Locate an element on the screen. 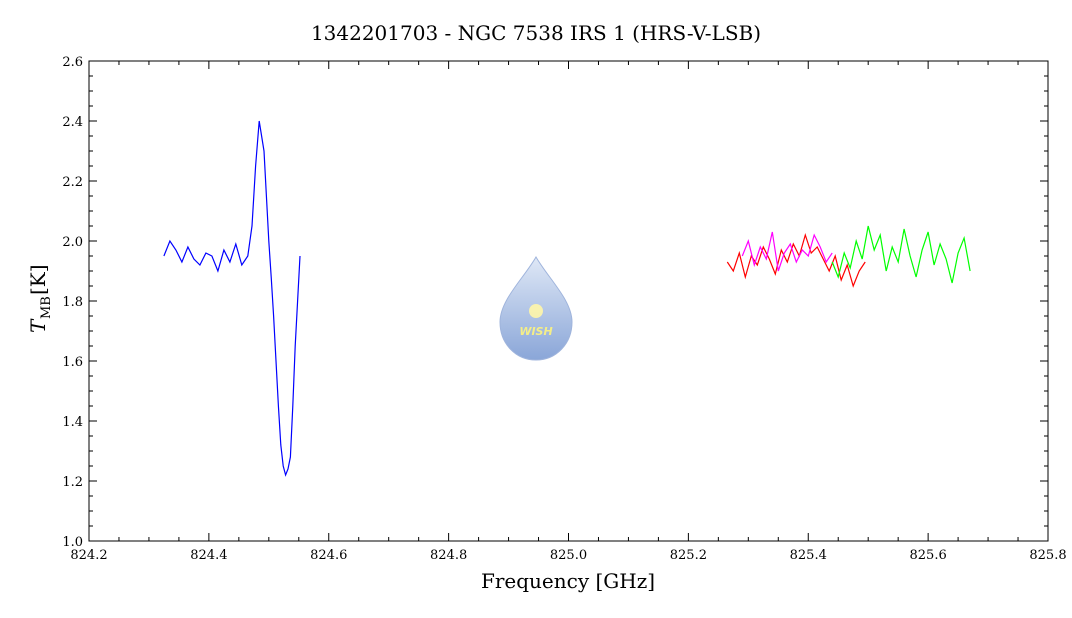 This screenshot has width=1072, height=618. logo-text: WISH is located at coordinates (535, 331).